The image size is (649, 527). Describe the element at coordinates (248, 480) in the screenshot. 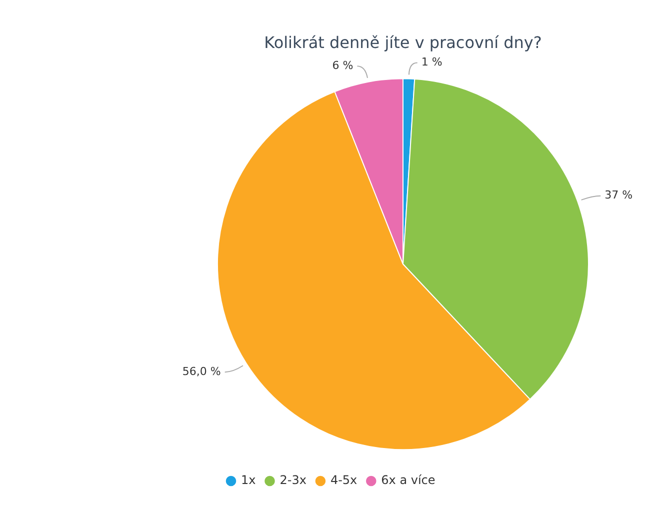

I see `legend-label: 1x` at that location.